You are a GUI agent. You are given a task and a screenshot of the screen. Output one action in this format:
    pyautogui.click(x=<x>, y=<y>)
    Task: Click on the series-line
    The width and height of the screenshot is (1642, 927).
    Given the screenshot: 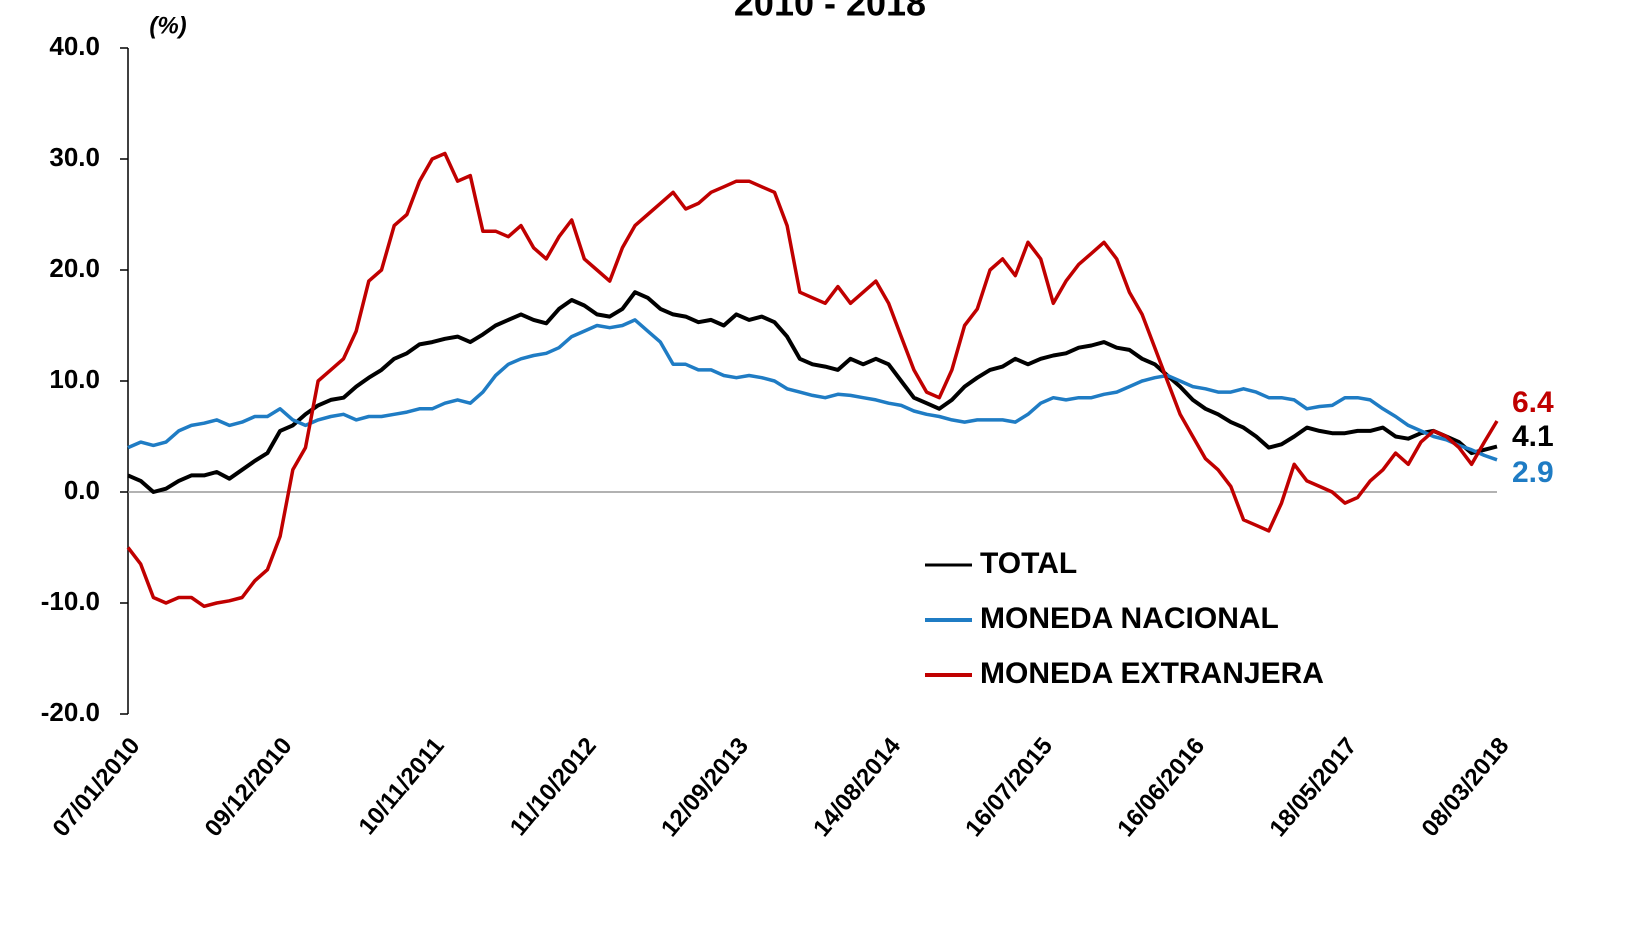 What is the action you would take?
    pyautogui.click(x=812, y=390)
    